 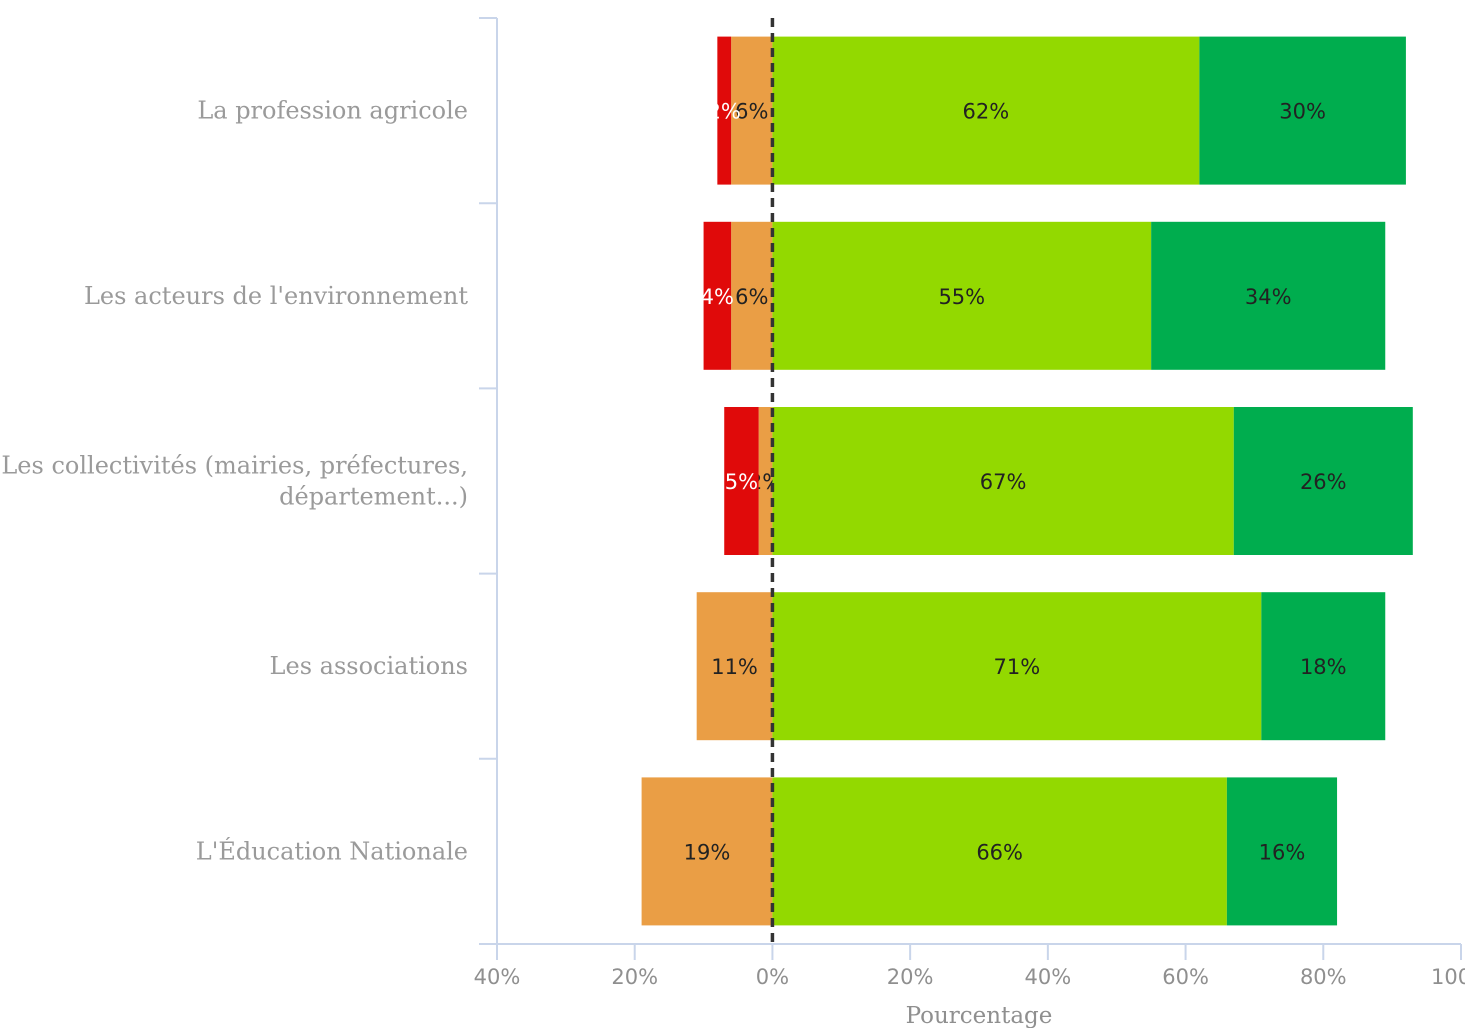 I want to click on data-label: 26%, so click(x=1323, y=482).